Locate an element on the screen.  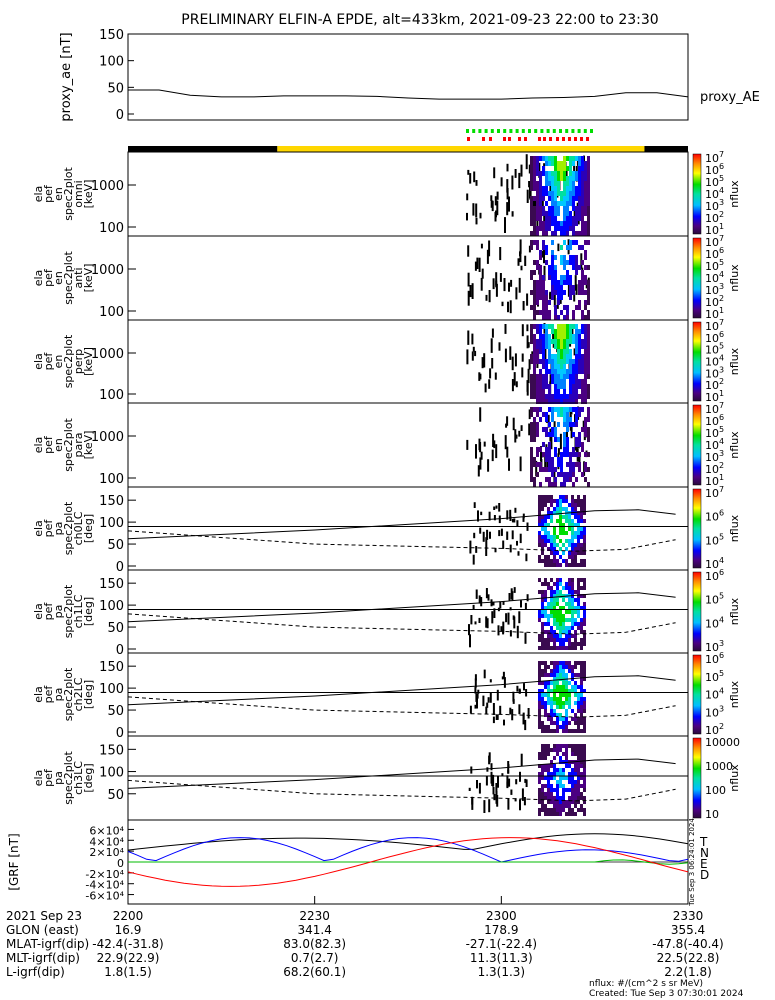
y-axis-label-part: pef is located at coordinates (48, 361).